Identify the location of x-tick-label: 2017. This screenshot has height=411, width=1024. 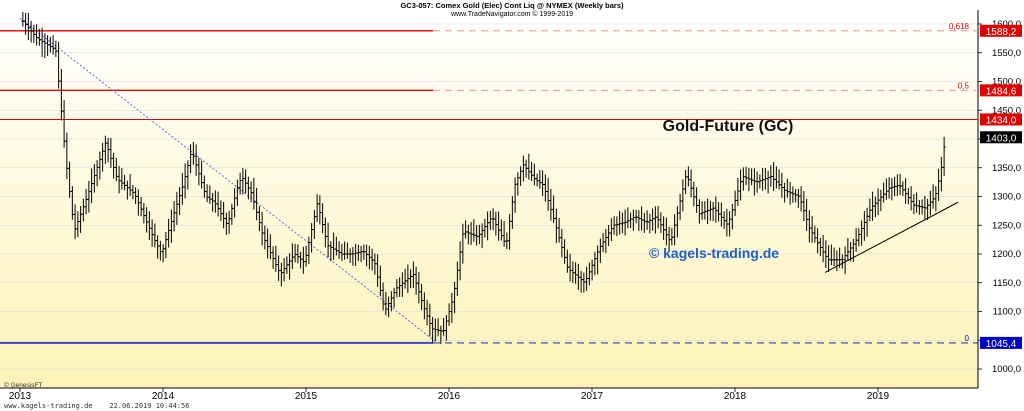
(592, 396).